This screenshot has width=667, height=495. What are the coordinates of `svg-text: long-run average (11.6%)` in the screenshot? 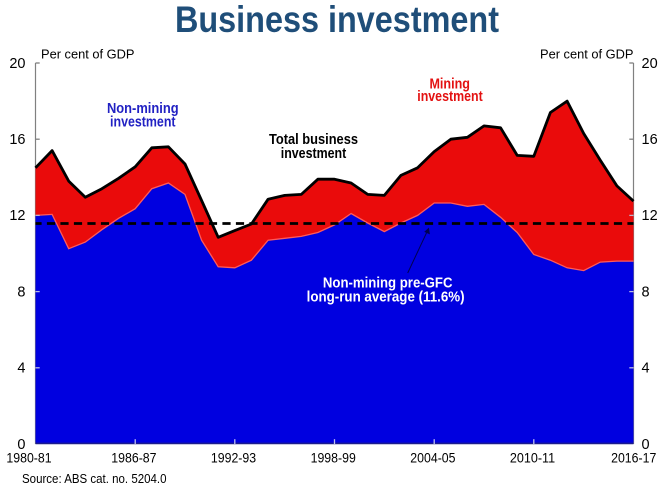 It's located at (386, 298).